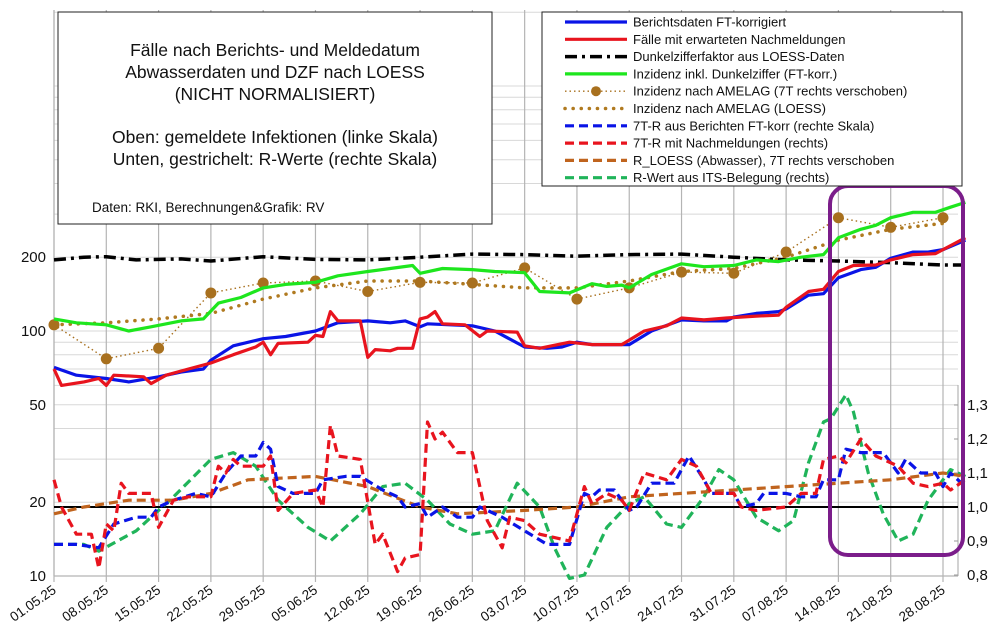  I want to click on x-tick-label: 07.08.25, so click(765, 603).